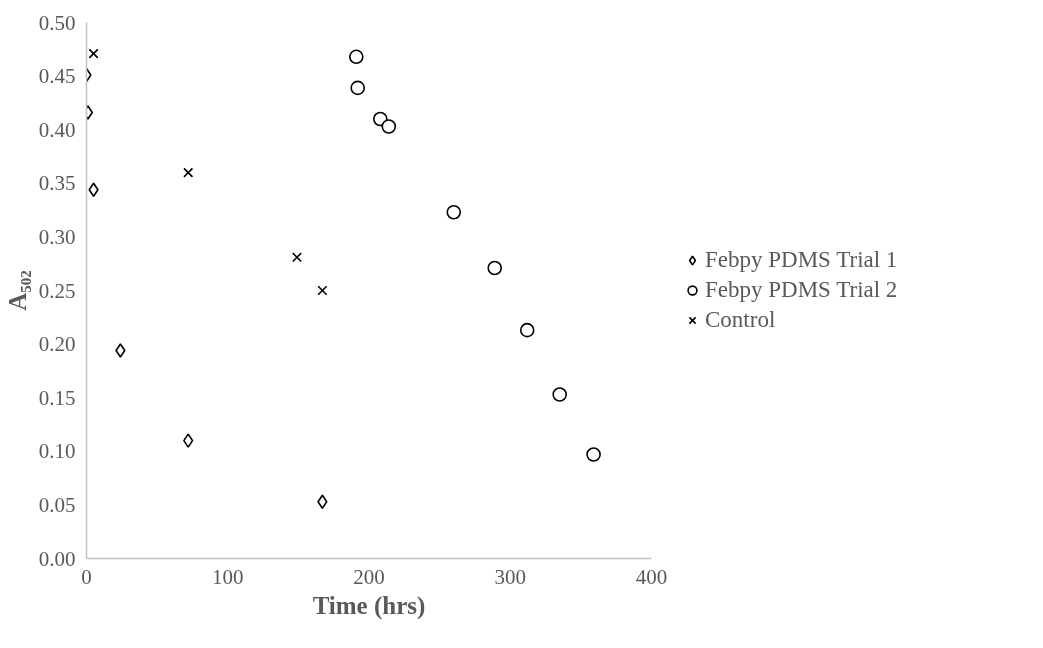 This screenshot has height=648, width=1043. I want to click on x-tick-label: 300, so click(510, 576).